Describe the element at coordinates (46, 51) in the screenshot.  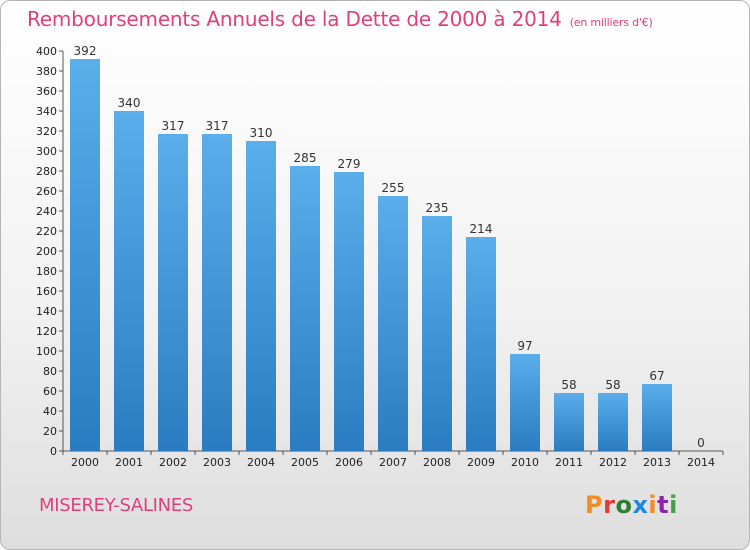
I see `y-tick-label: 400` at that location.